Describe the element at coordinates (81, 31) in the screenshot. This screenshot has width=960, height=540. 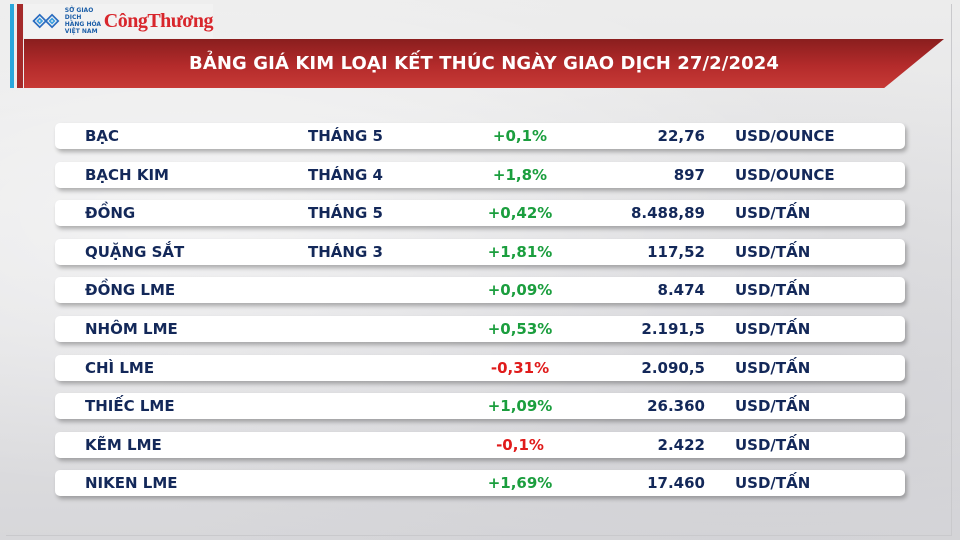
I see `logo-org-line: VIỆT NAM` at that location.